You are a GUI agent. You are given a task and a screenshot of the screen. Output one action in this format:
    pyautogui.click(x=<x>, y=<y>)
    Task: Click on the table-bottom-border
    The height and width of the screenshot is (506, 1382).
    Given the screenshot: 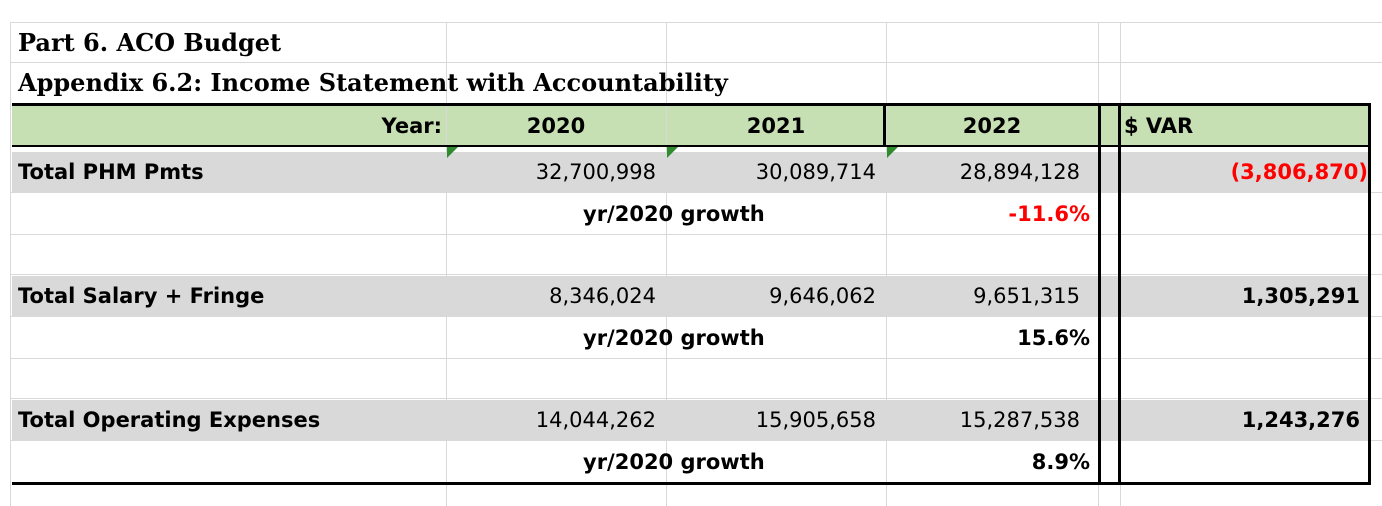 What is the action you would take?
    pyautogui.click(x=691, y=483)
    